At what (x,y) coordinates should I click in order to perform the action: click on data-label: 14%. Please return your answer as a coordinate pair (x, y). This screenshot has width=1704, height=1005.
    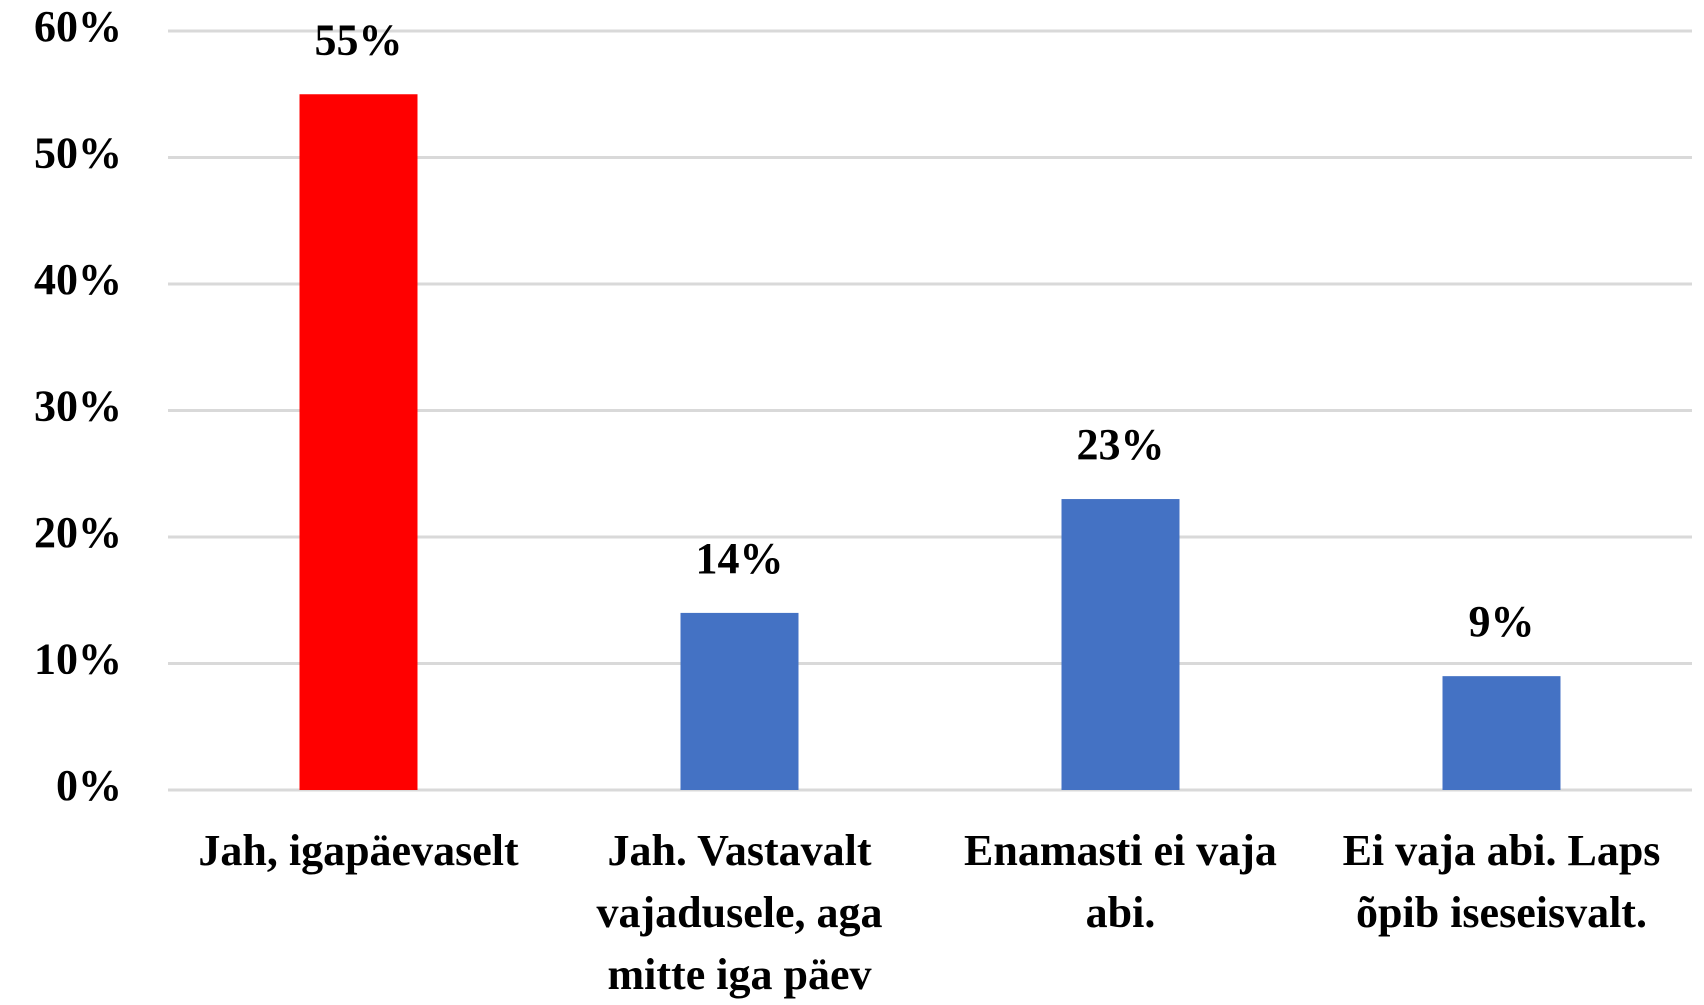
    Looking at the image, I should click on (740, 558).